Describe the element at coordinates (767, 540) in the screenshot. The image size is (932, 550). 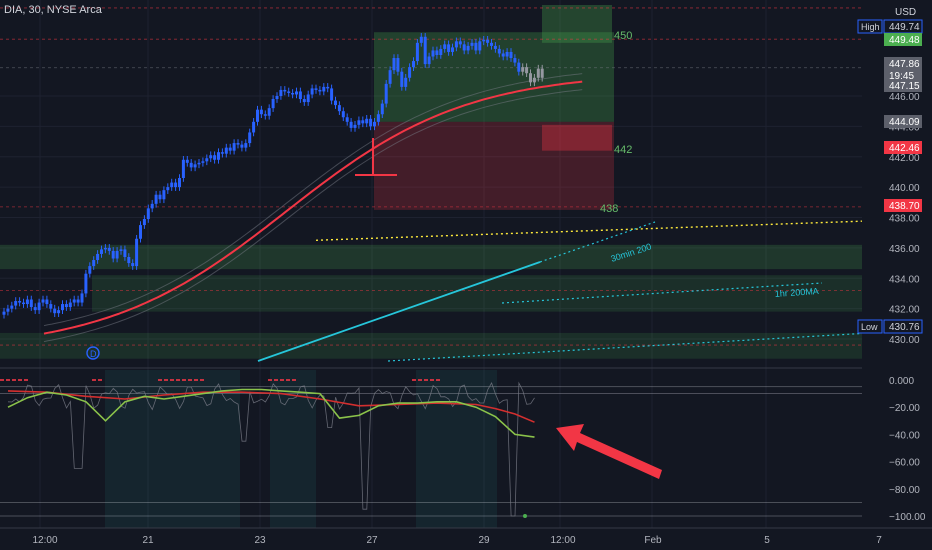
I see `time-tick: 5` at that location.